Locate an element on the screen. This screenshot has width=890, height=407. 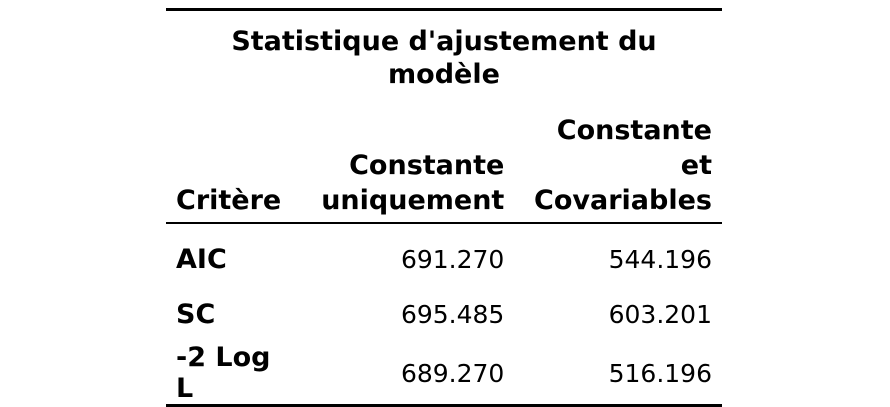
row-label-aic: AIC is located at coordinates (201, 259).